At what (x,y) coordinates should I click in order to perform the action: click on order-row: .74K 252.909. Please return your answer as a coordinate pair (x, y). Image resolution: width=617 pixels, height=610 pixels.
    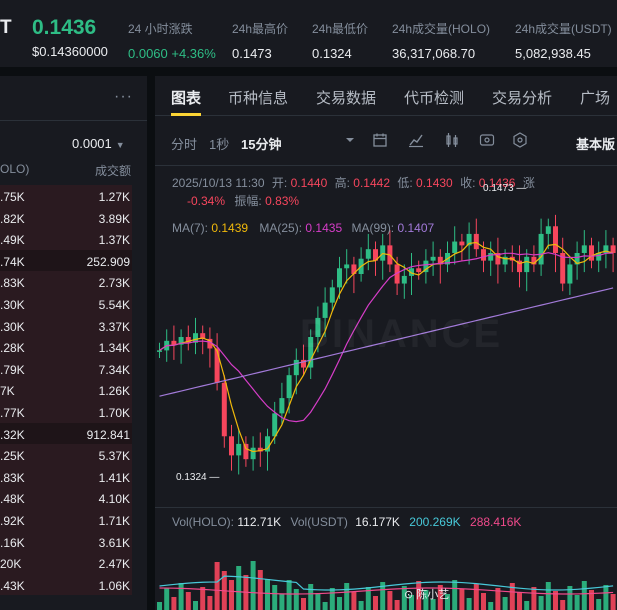
    Looking at the image, I should click on (66, 260).